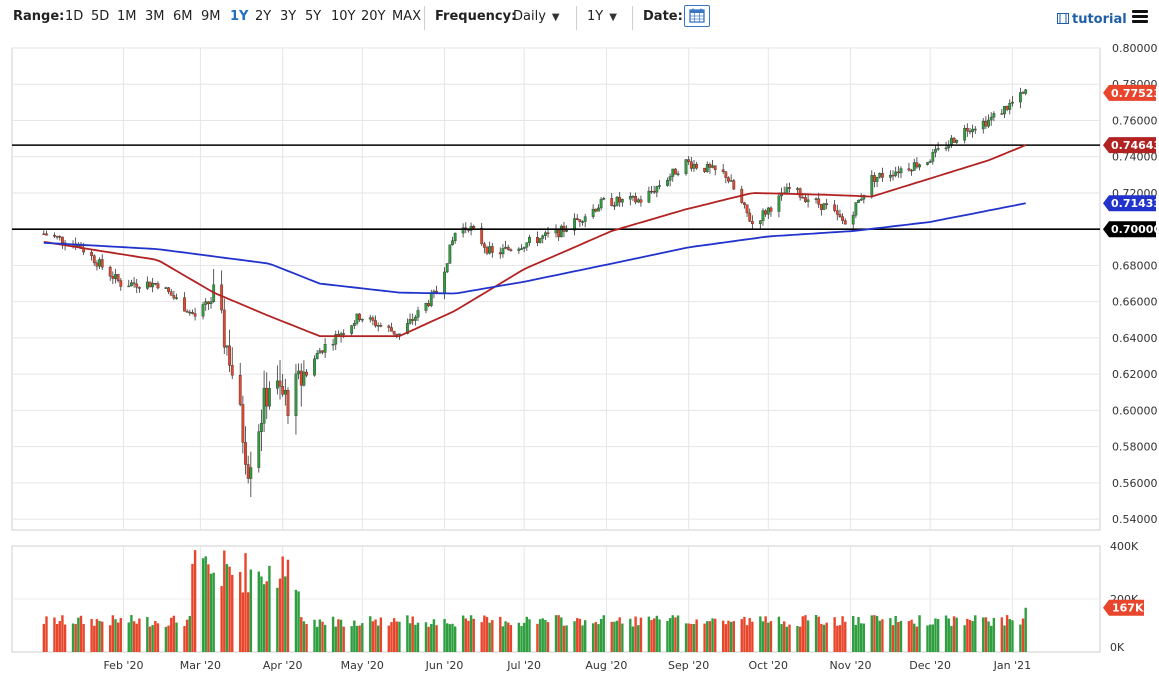 This screenshot has width=1159, height=690. Describe the element at coordinates (313, 16) in the screenshot. I see `range-button-5y: 5Y` at that location.